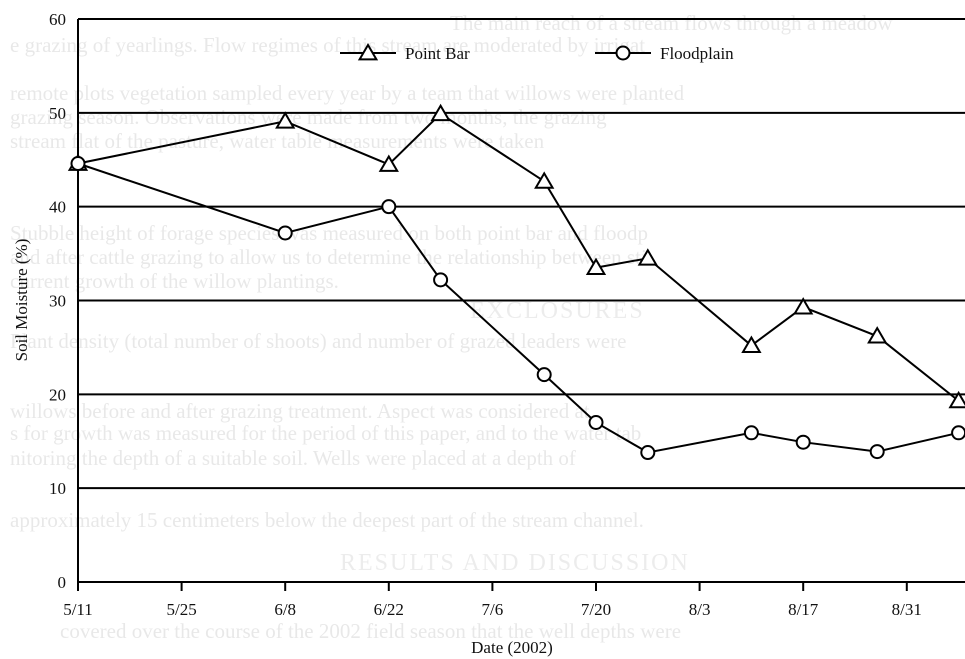  Describe the element at coordinates (437, 53) in the screenshot. I see `legend-label: Point Bar` at that location.